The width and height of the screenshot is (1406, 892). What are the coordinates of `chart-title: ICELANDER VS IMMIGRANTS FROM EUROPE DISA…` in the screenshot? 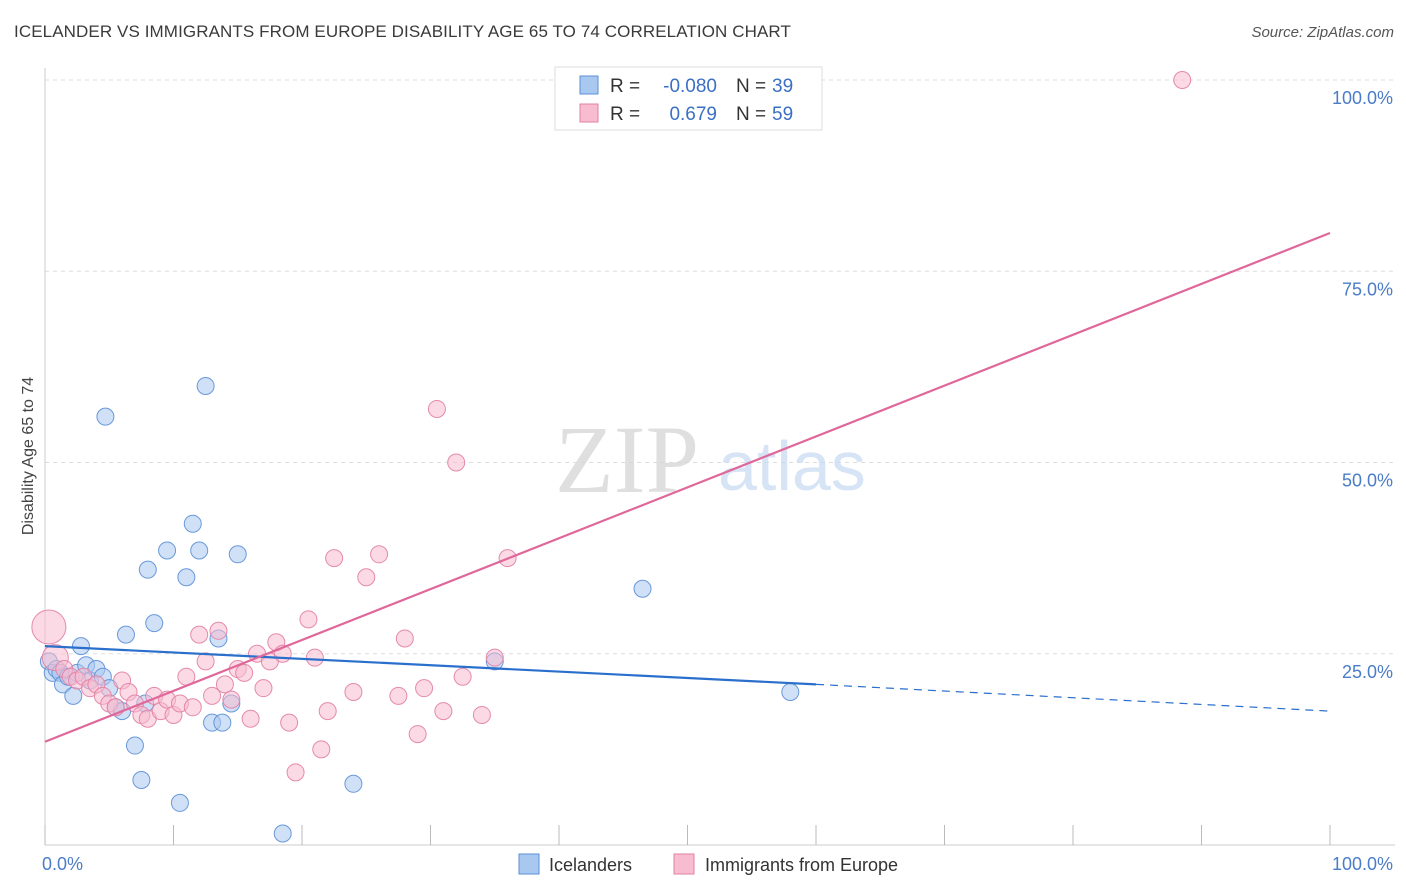 It's located at (402, 31).